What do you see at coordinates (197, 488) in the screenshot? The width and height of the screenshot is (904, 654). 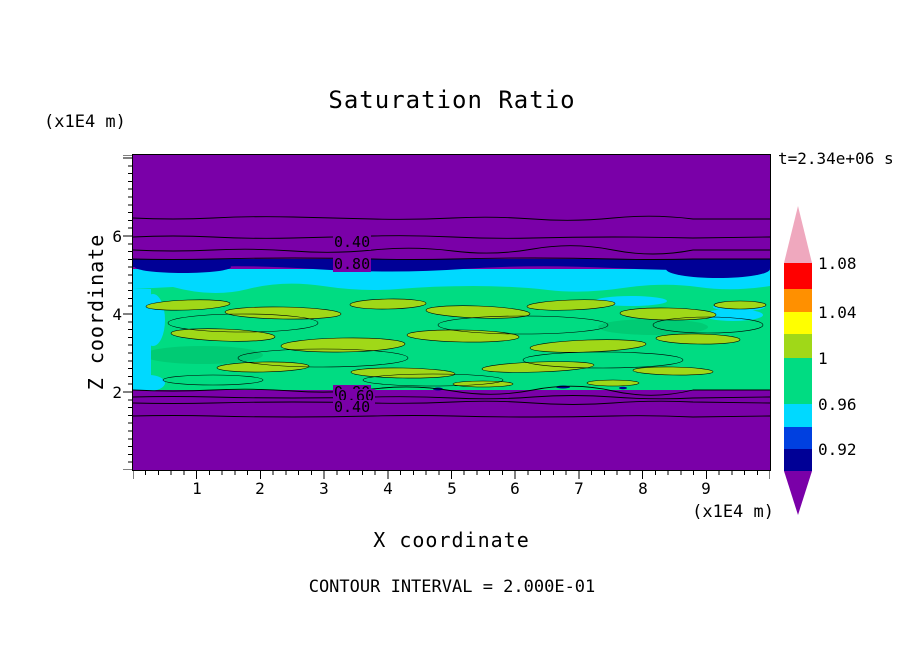 I see `x-tick-label-1: 1` at bounding box center [197, 488].